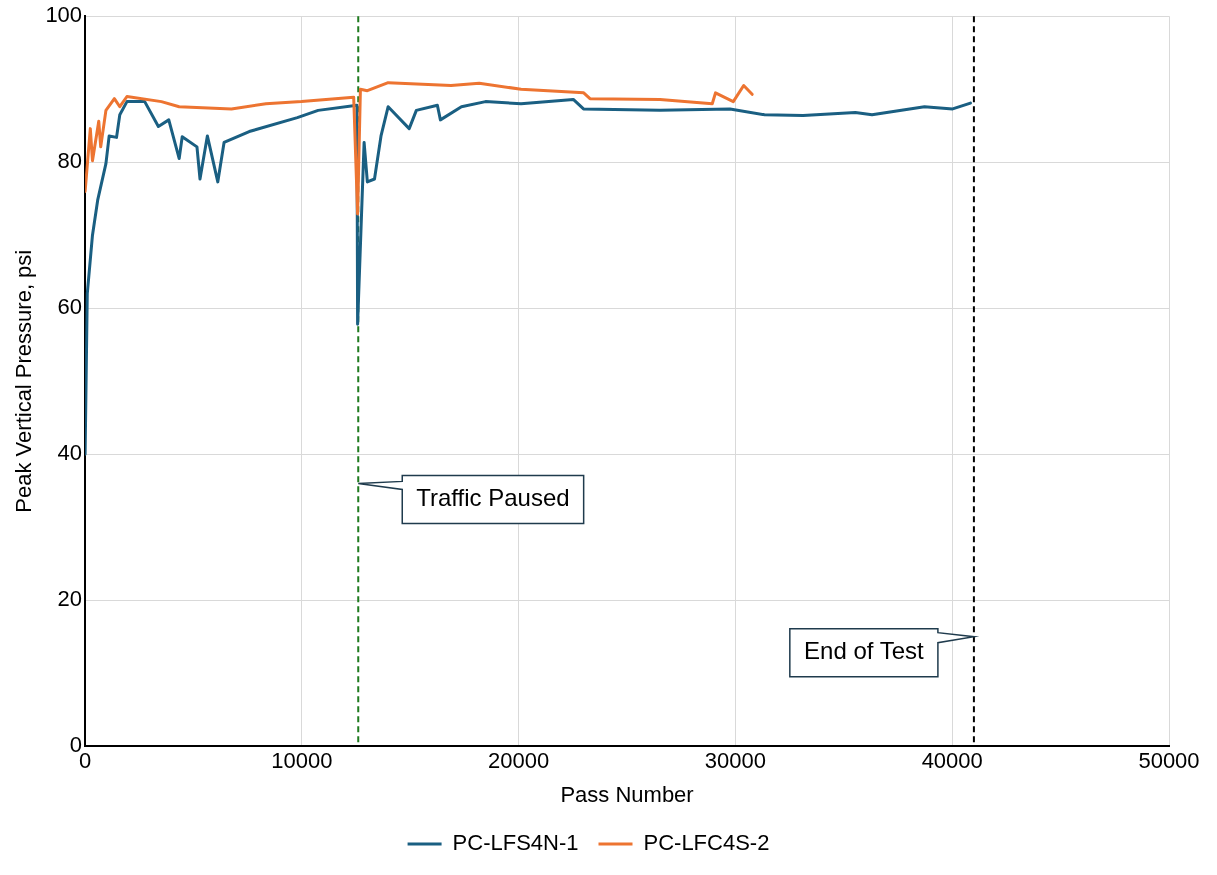  I want to click on x-axis-title: Pass Number, so click(627, 794).